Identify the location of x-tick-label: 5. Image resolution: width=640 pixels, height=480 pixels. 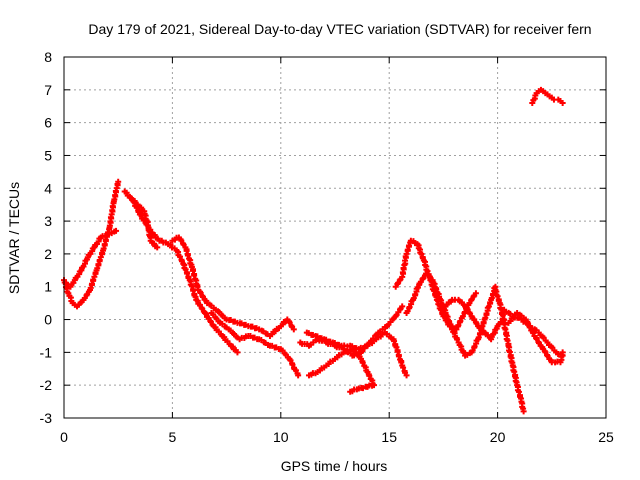
(173, 437).